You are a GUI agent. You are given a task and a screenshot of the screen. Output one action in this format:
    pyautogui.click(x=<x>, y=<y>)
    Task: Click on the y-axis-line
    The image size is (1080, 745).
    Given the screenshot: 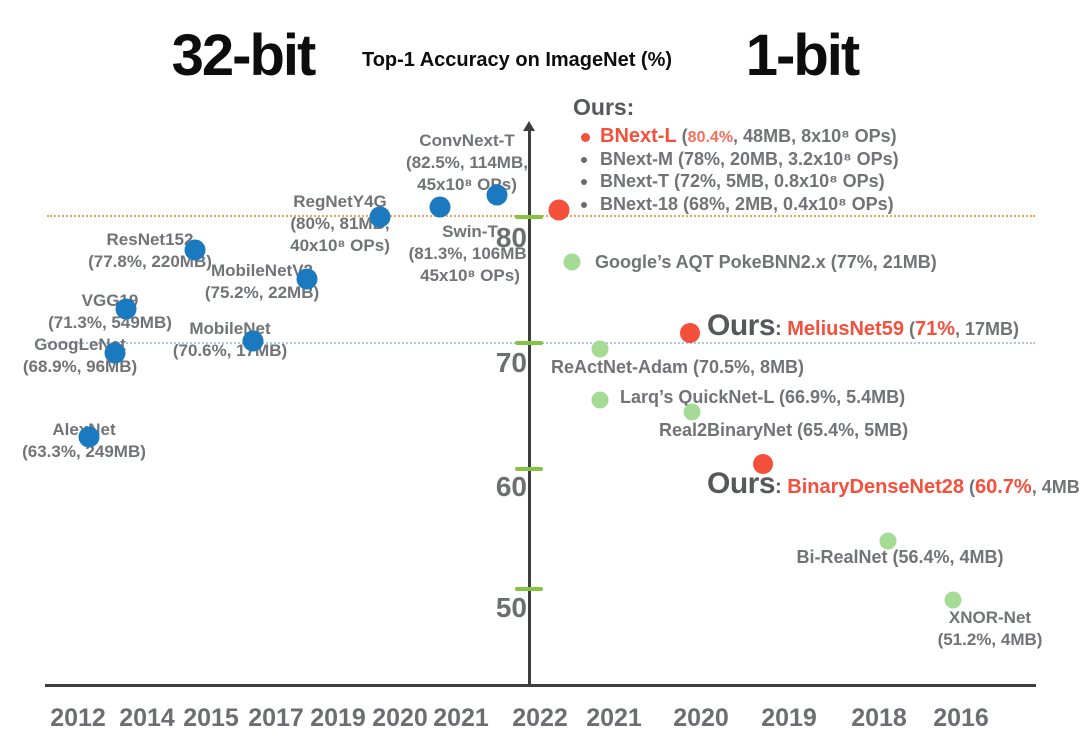 What is the action you would take?
    pyautogui.click(x=529, y=407)
    